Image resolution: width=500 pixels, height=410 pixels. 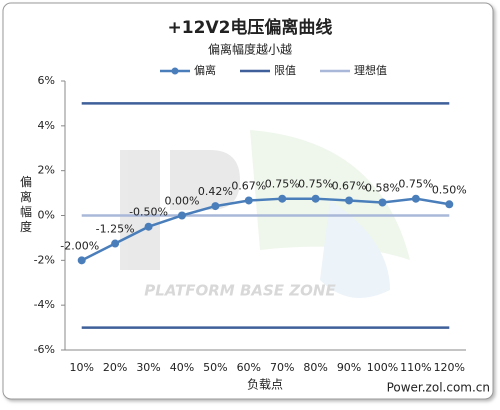 I want to click on source: Power.zol.com.cn, so click(x=438, y=388).